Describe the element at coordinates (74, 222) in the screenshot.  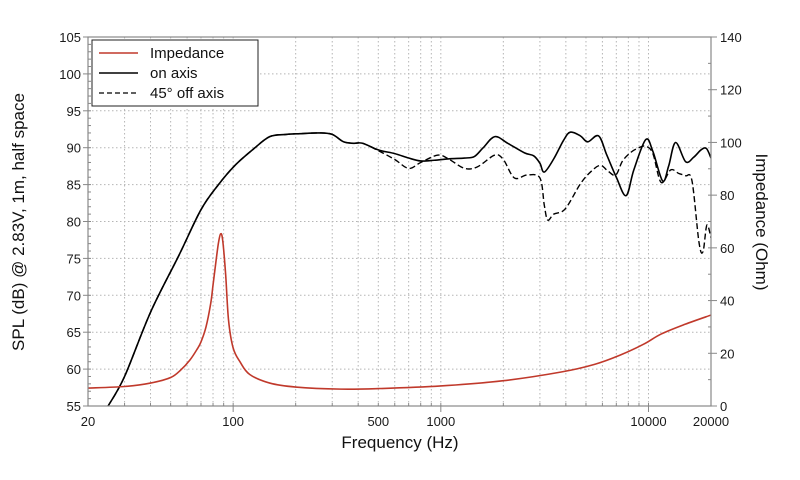
I see `left-axis-tick-label: 80` at that location.